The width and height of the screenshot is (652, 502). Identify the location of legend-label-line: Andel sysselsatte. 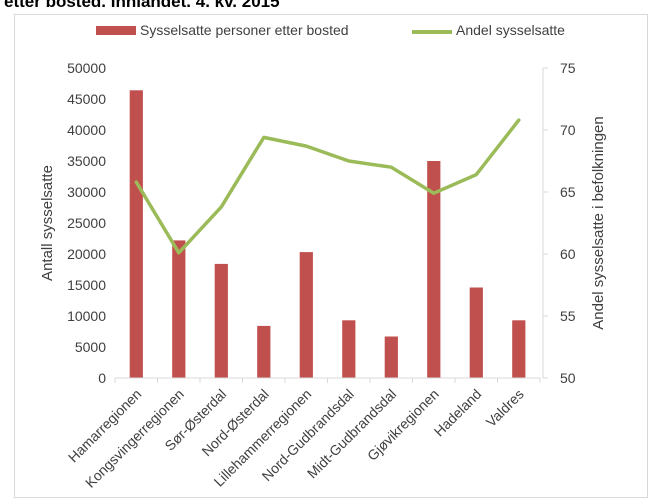
(510, 30).